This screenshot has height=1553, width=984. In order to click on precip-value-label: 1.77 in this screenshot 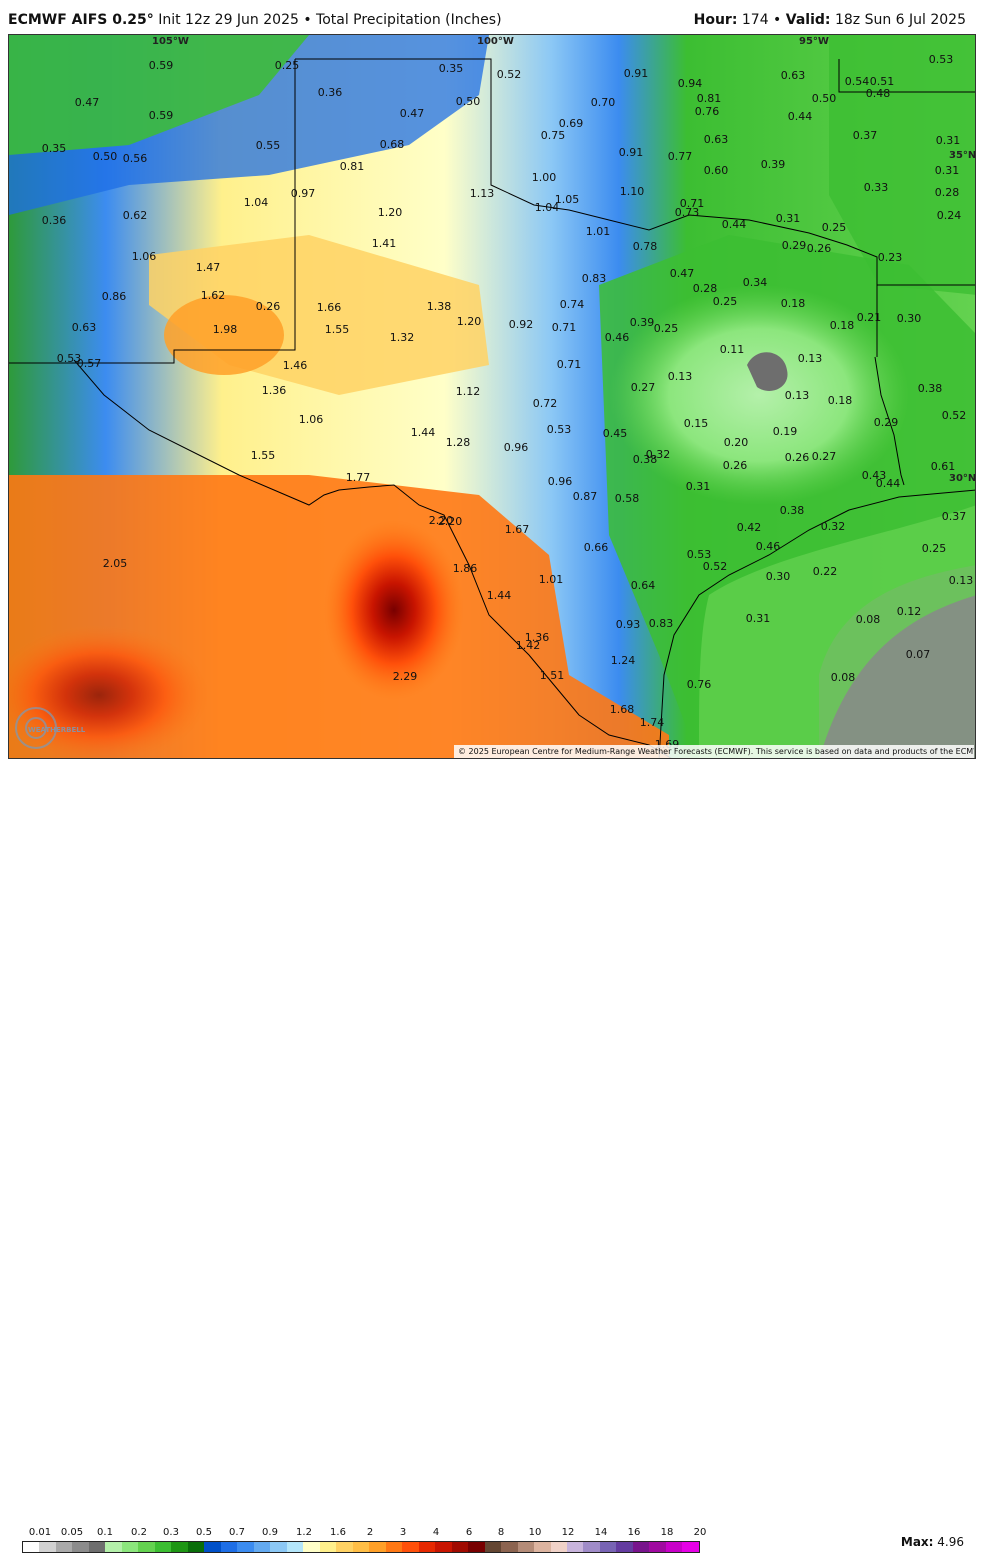, I will do `click(358, 477)`.